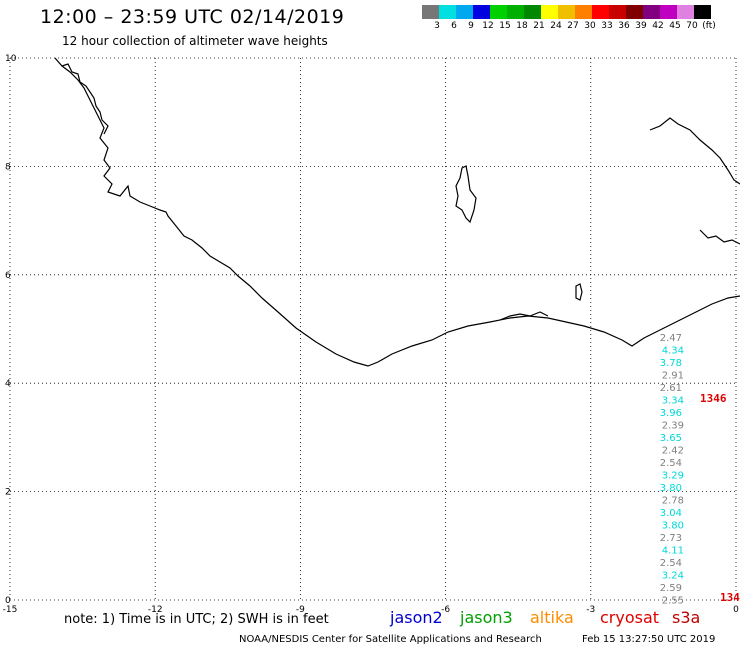  Describe the element at coordinates (673, 551) in the screenshot. I see `swh-value: 4.11` at that location.